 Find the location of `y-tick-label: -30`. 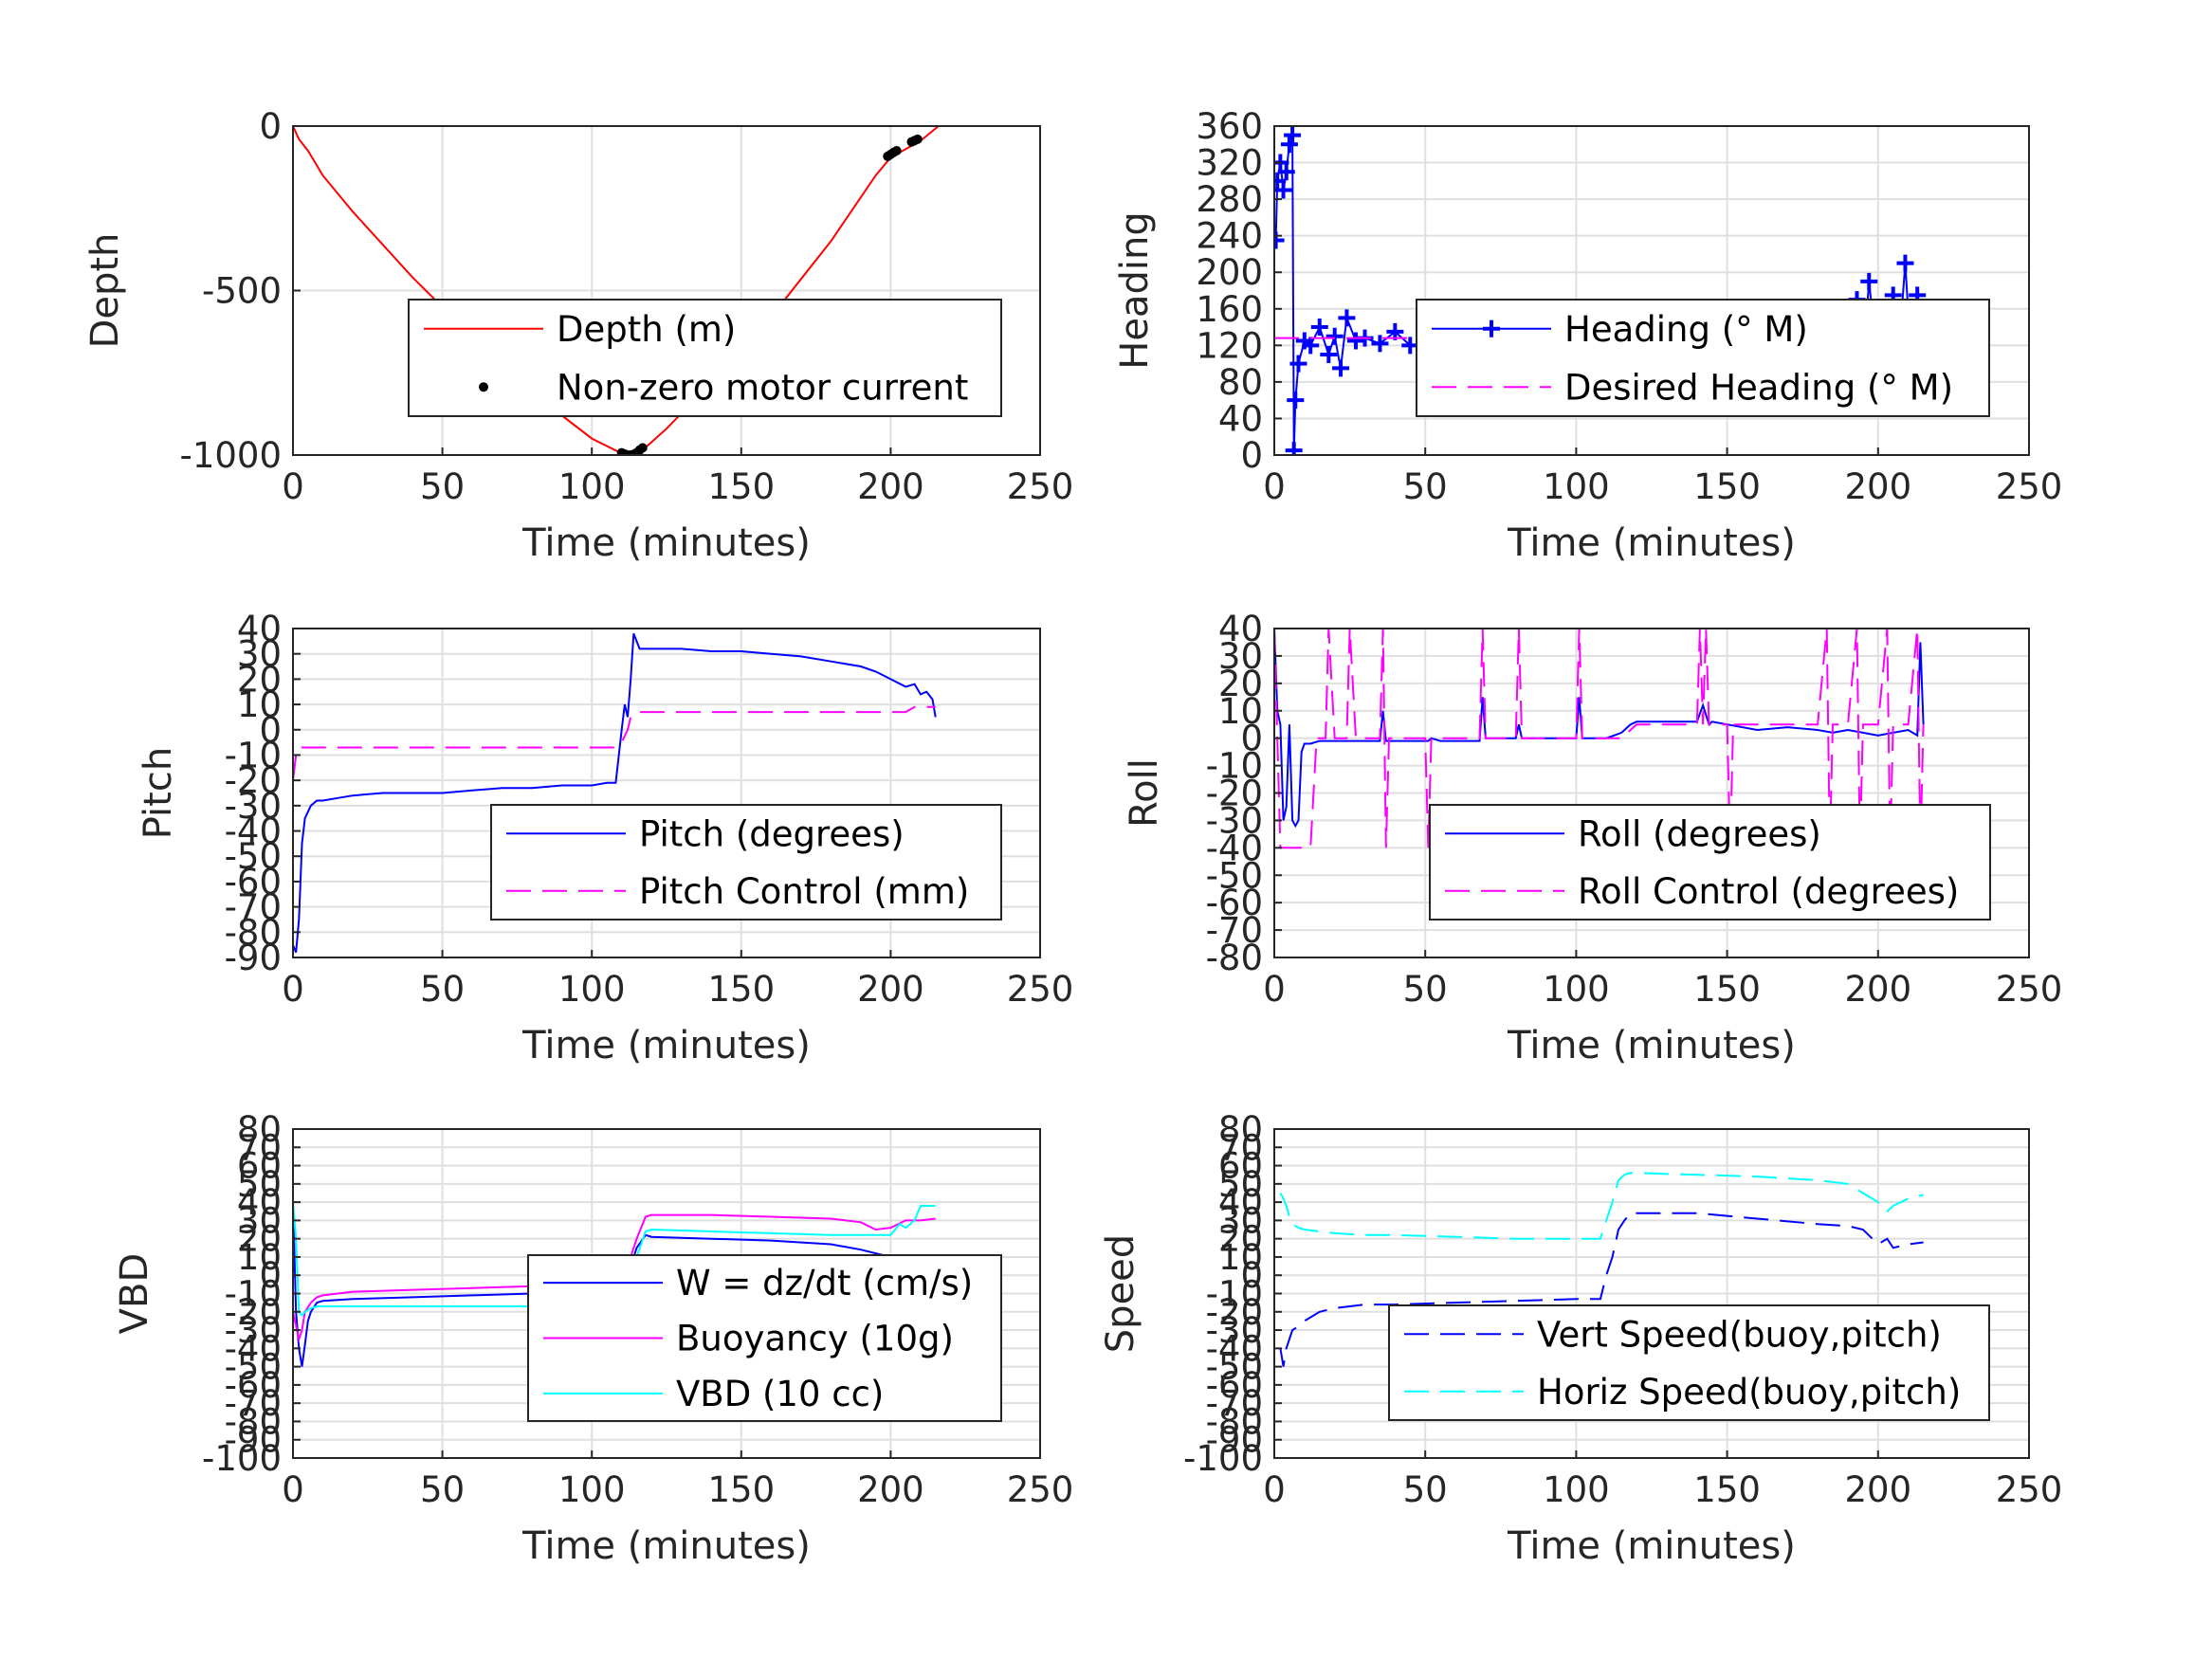

y-tick-label: -30 is located at coordinates (1234, 1330).